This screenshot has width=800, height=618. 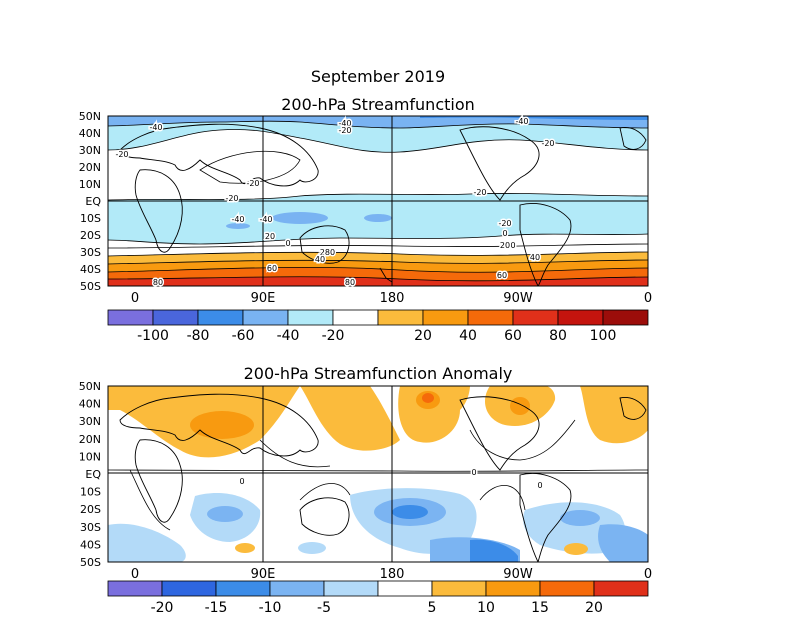 I want to click on bottom-lat-axis: 50N 40N 30N 20N 10N EQ 10S 20S 30S 40S 50S, so click(x=90, y=474).